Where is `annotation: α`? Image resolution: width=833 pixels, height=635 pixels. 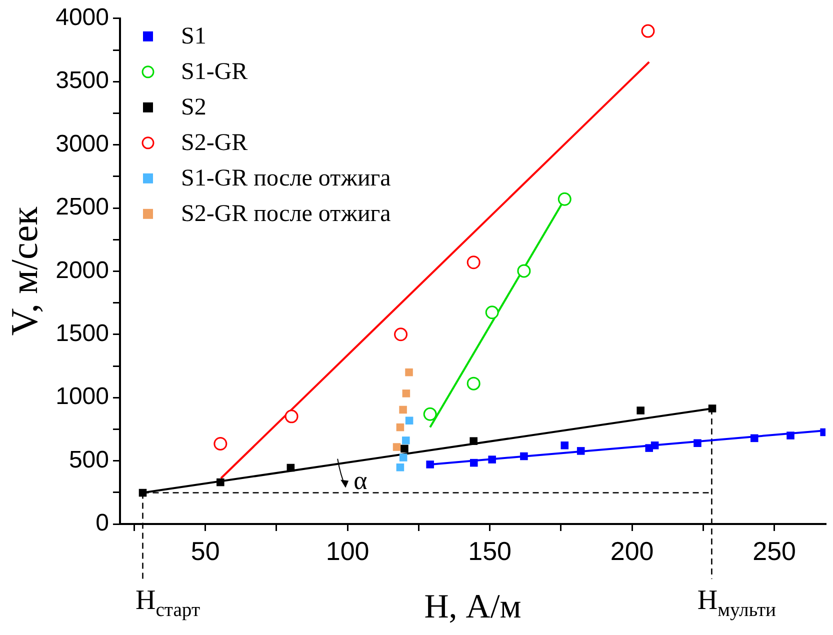
annotation: α is located at coordinates (361, 480).